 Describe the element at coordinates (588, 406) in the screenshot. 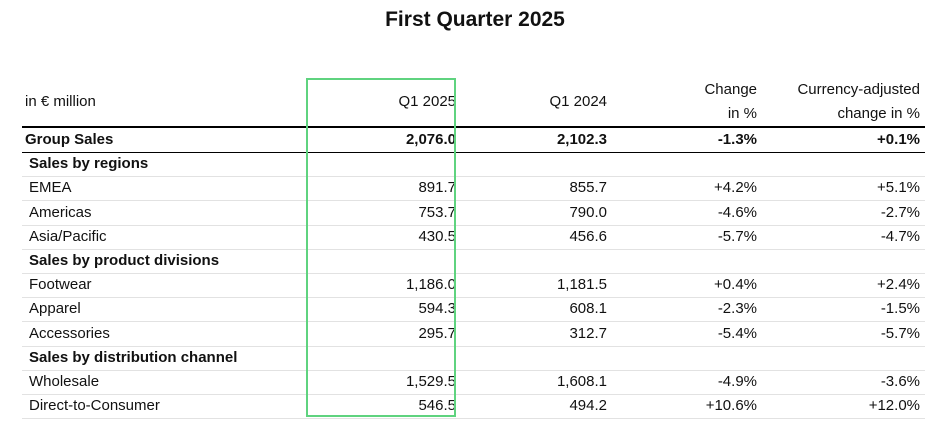

I see `cell: 494.2` at that location.